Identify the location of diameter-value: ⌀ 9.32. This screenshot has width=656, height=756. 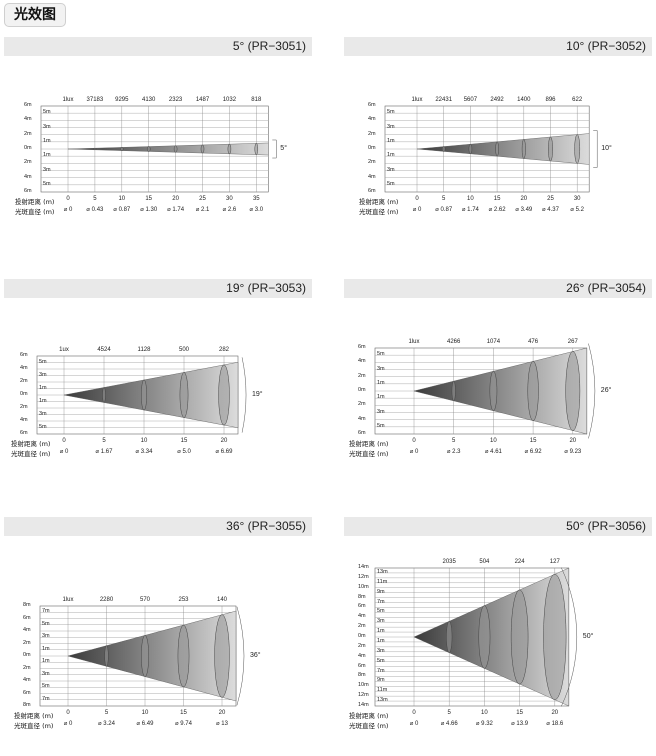
(484, 724).